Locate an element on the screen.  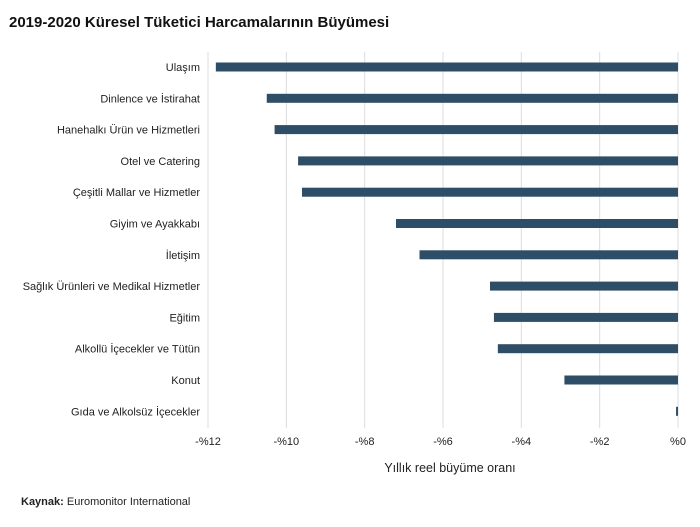
category-label: Giyim ve Ayakkabı is located at coordinates (155, 225).